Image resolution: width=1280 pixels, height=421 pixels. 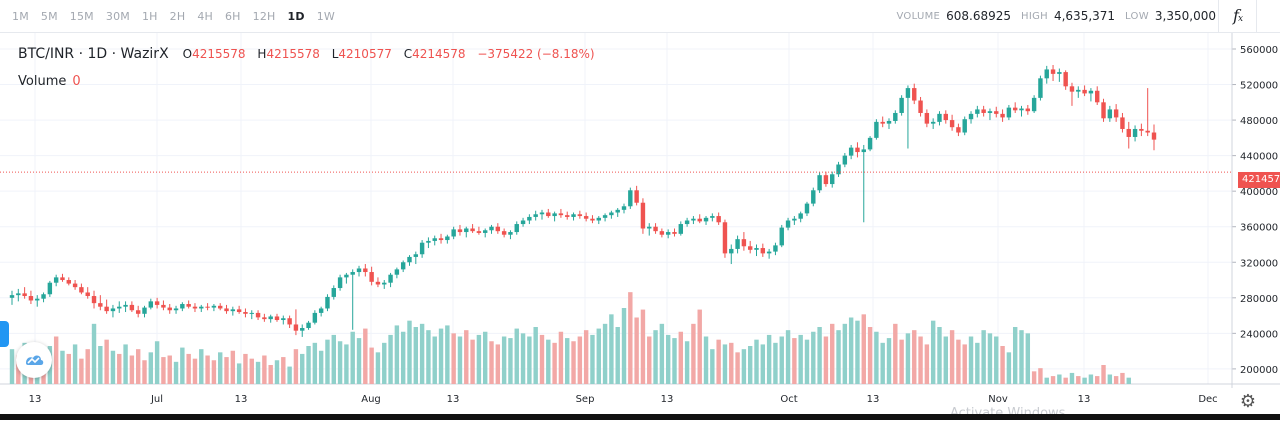 What do you see at coordinates (177, 16) in the screenshot?
I see `interval-2h: 2H` at bounding box center [177, 16].